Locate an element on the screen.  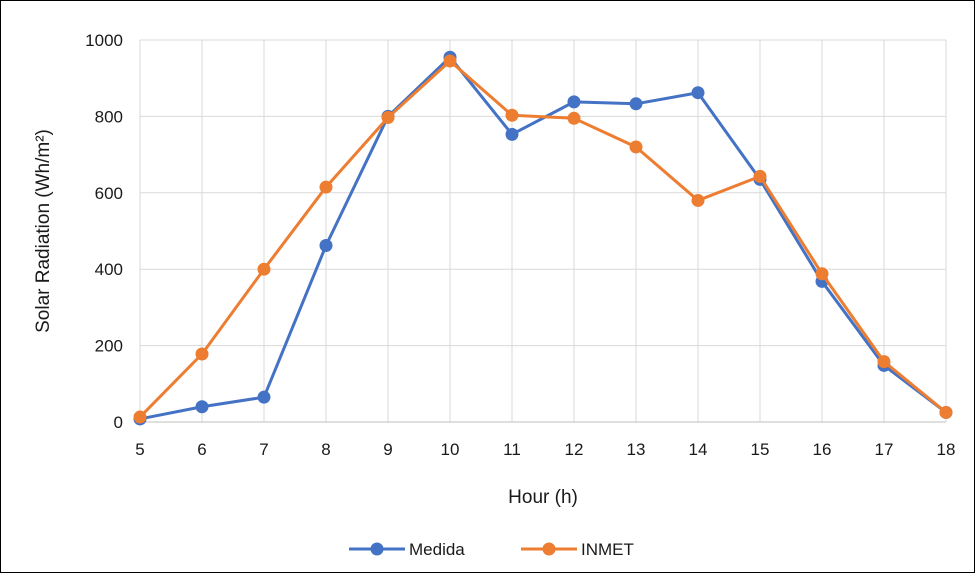
x-tick-label: 17 is located at coordinates (884, 449).